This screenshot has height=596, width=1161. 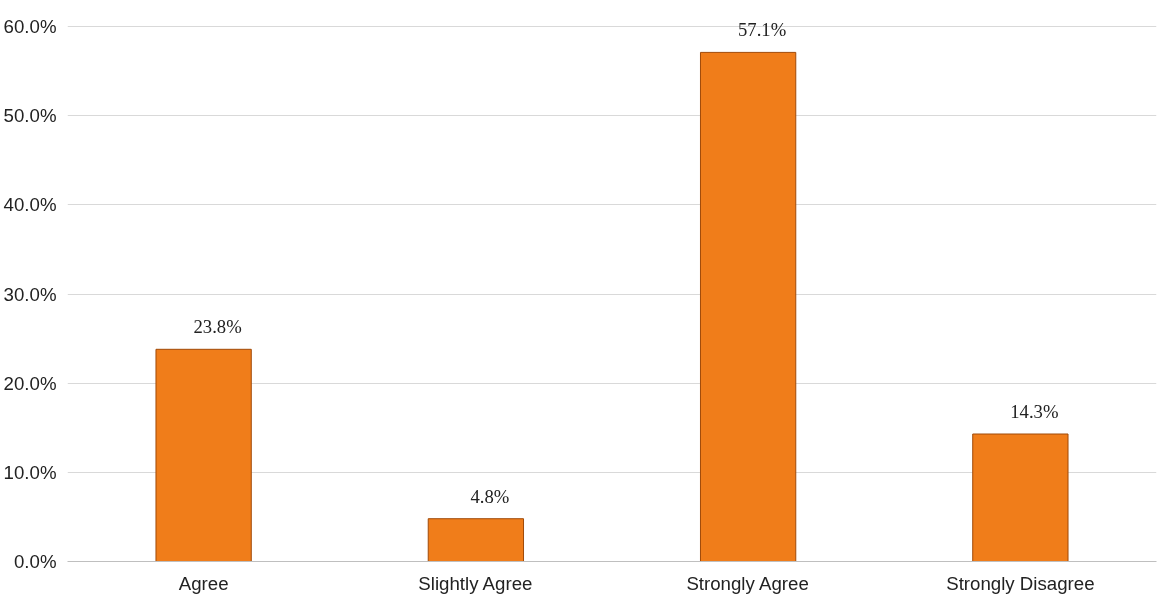 I want to click on y-tick-label: 60.0%, so click(x=30, y=27).